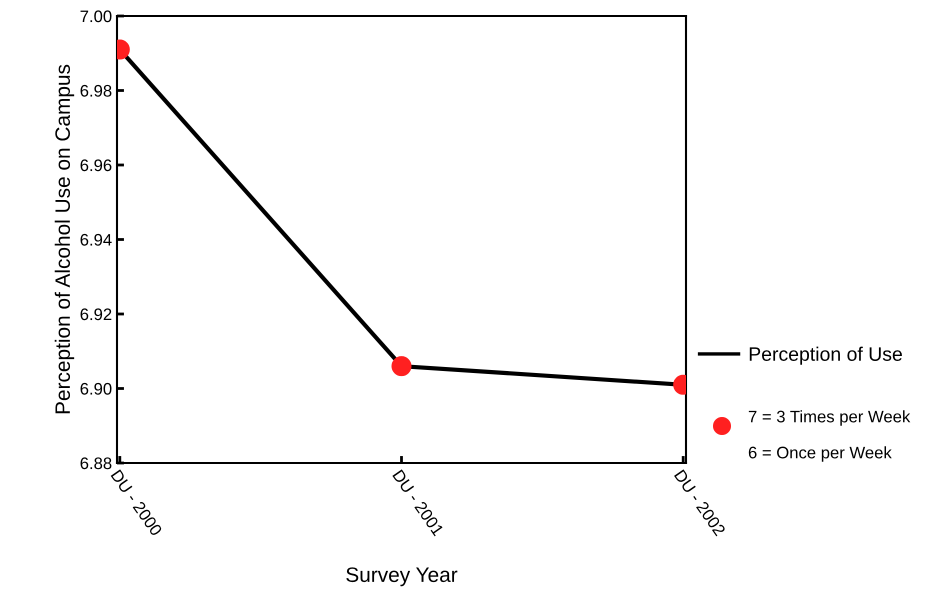 This screenshot has height=594, width=925. What do you see at coordinates (96, 240) in the screenshot?
I see `y-tick-label: 6.94` at bounding box center [96, 240].